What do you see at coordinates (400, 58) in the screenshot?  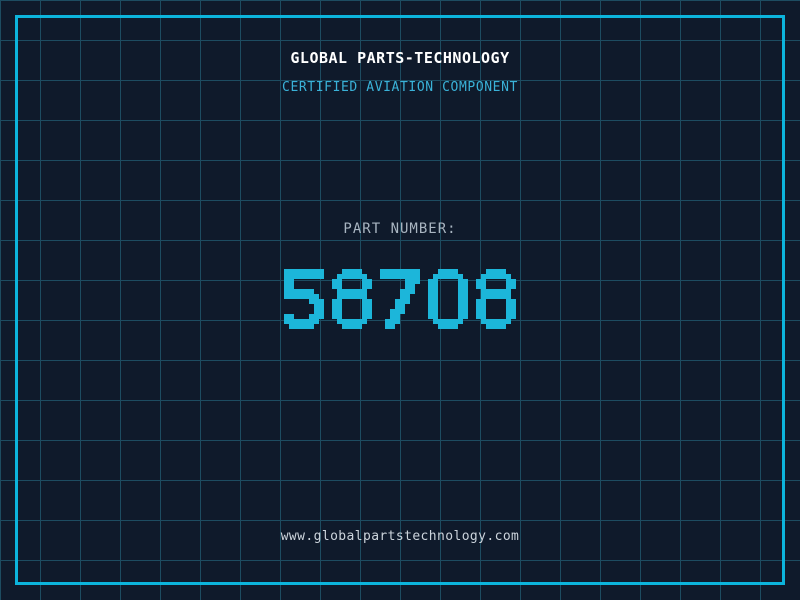 I see `page-title: GLOBAL PARTS-TECHNOLOGY` at bounding box center [400, 58].